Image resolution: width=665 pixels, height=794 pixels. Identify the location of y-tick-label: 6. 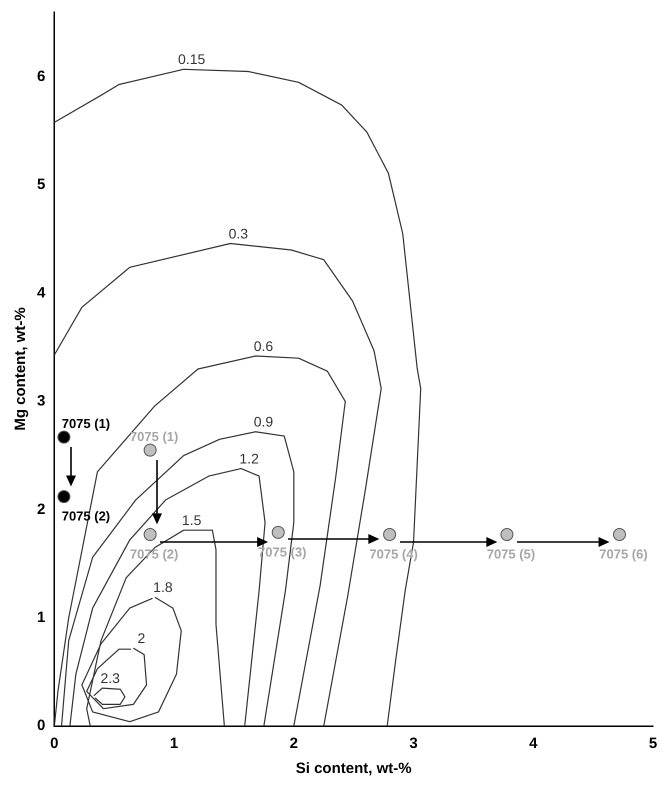
(41, 77).